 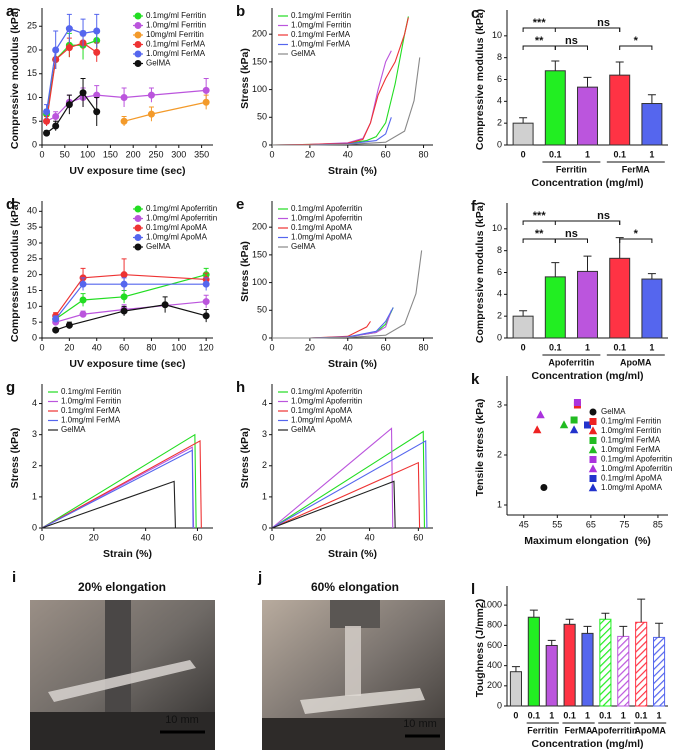 What do you see at coordinates (591, 524) in the screenshot?
I see `x-tick-label: 65` at bounding box center [591, 524].